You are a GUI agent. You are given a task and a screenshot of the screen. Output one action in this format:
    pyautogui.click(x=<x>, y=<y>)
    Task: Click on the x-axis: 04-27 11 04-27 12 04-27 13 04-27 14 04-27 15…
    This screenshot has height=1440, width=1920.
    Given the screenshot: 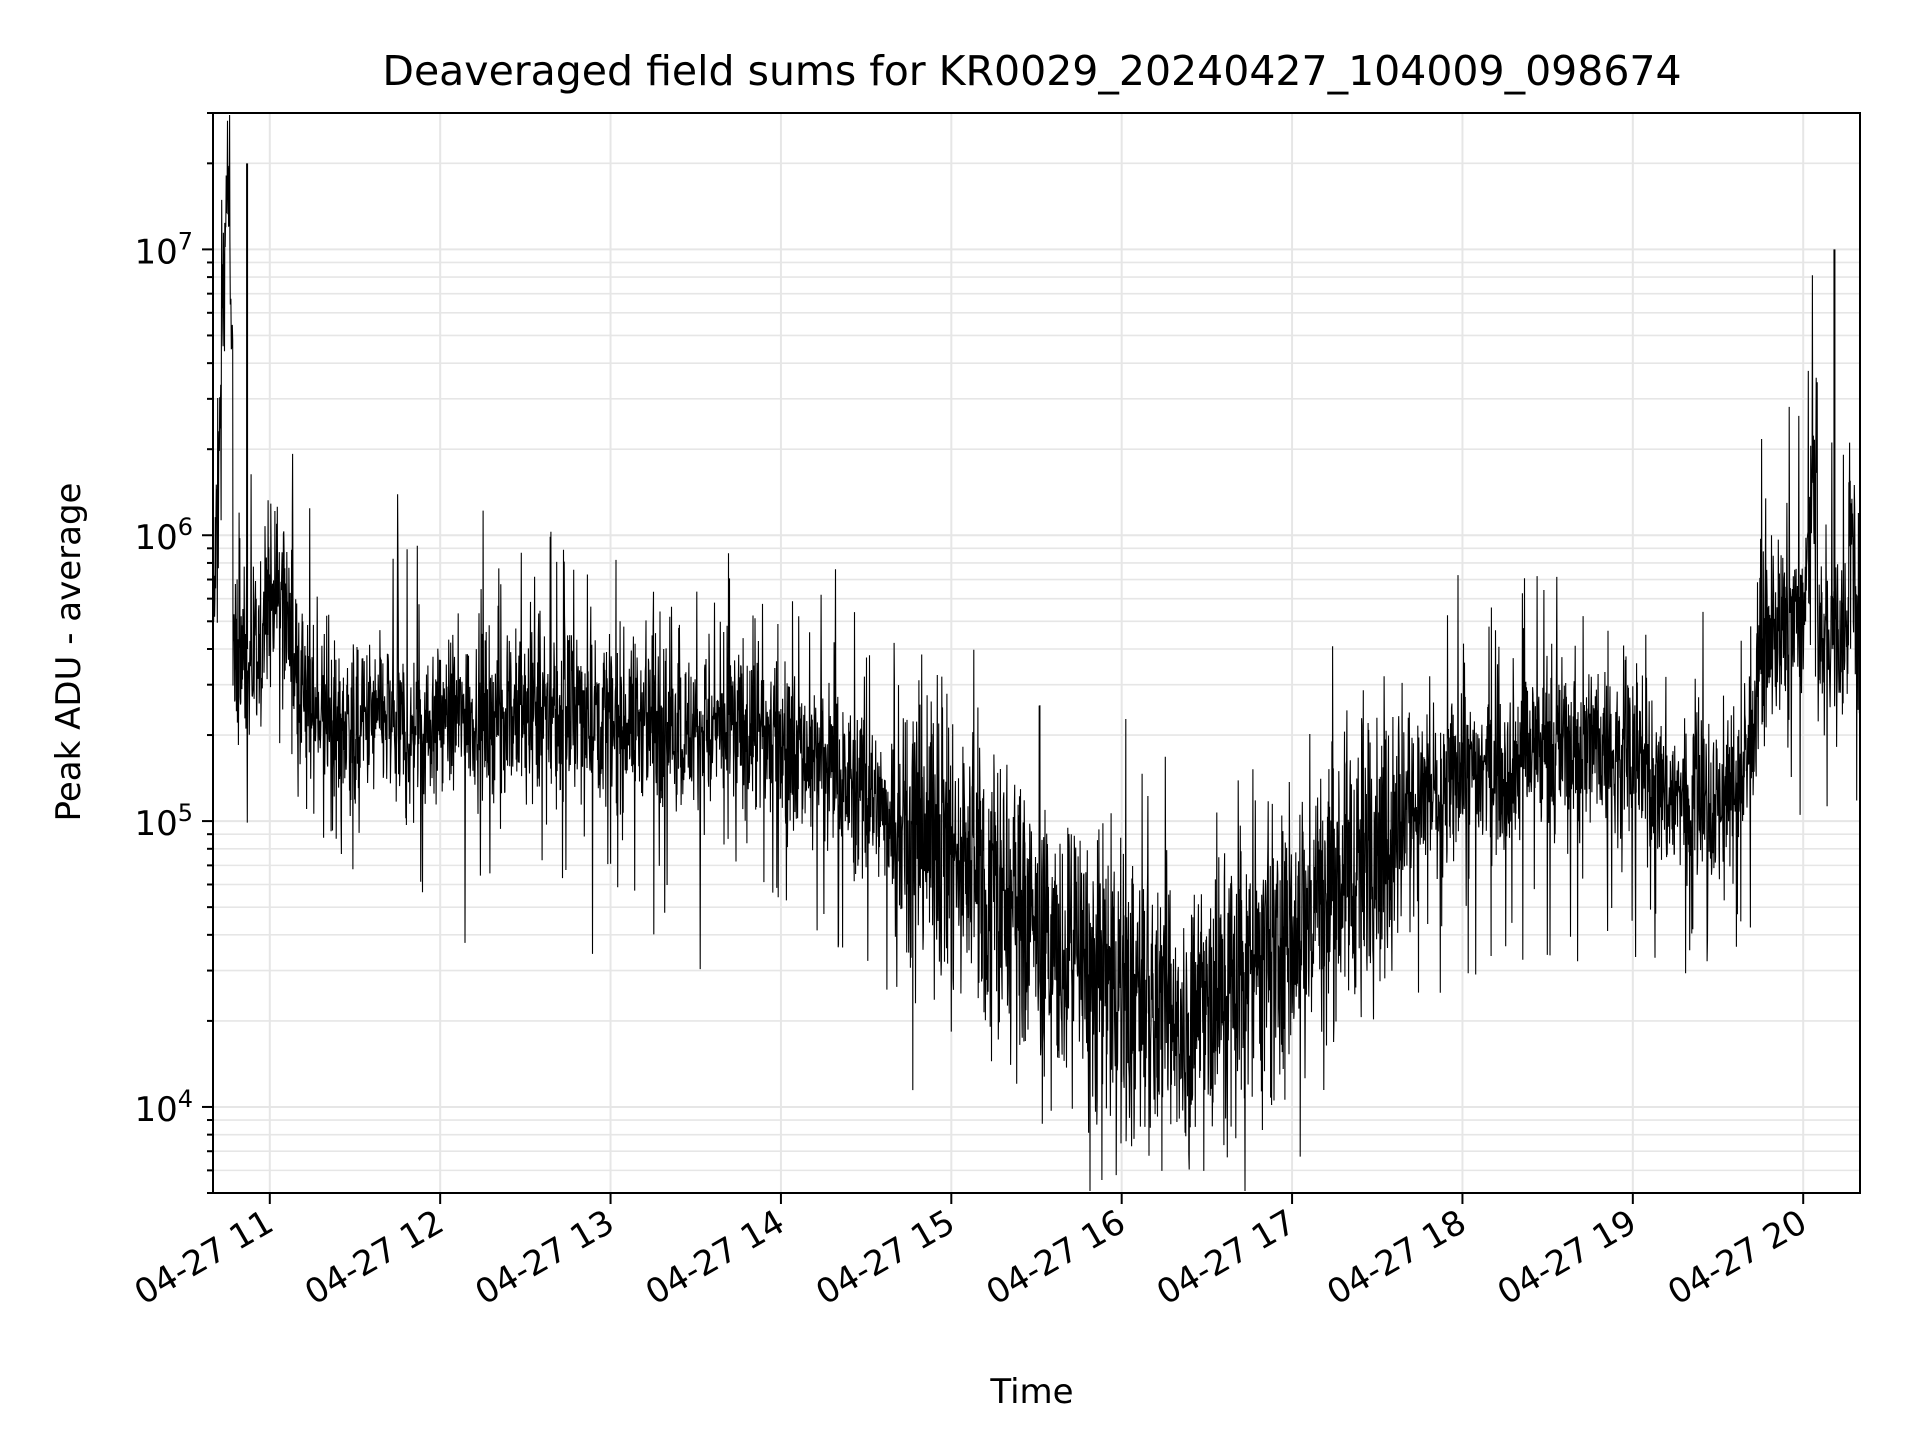 What is the action you would take?
    pyautogui.click(x=971, y=1253)
    